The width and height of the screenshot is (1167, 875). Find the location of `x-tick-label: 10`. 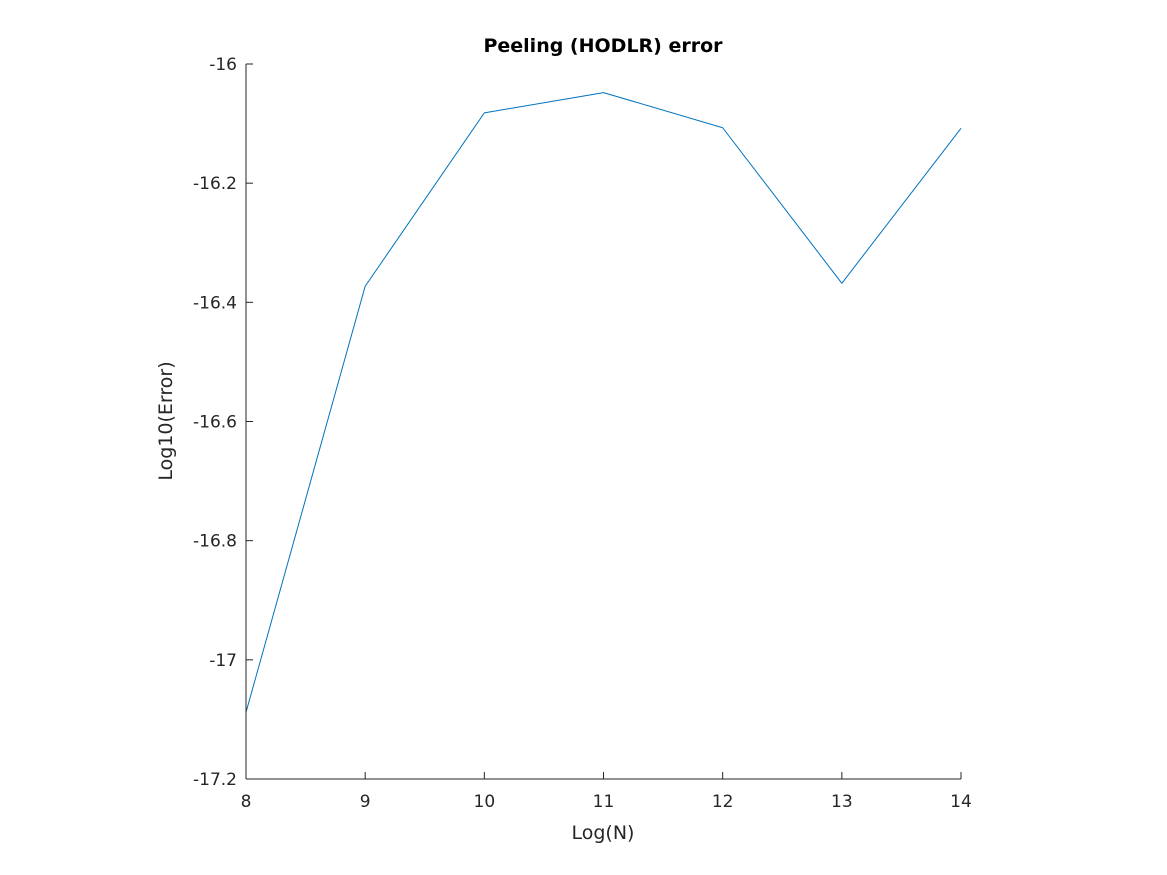

x-tick-label: 10 is located at coordinates (485, 802).